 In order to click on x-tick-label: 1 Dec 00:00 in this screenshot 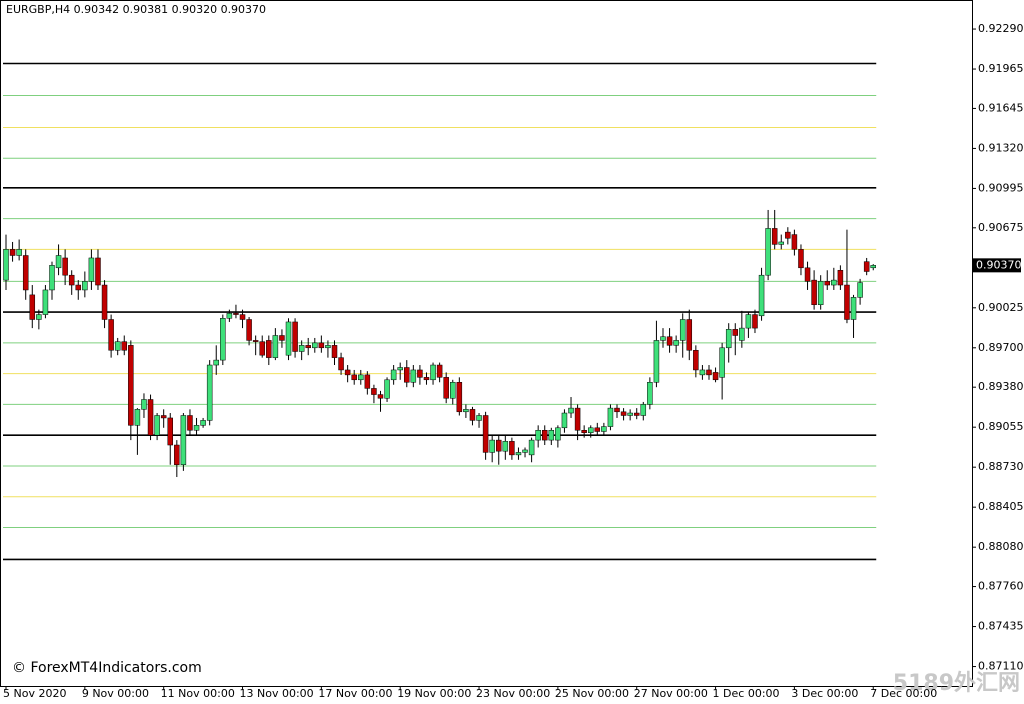, I will do `click(746, 693)`.